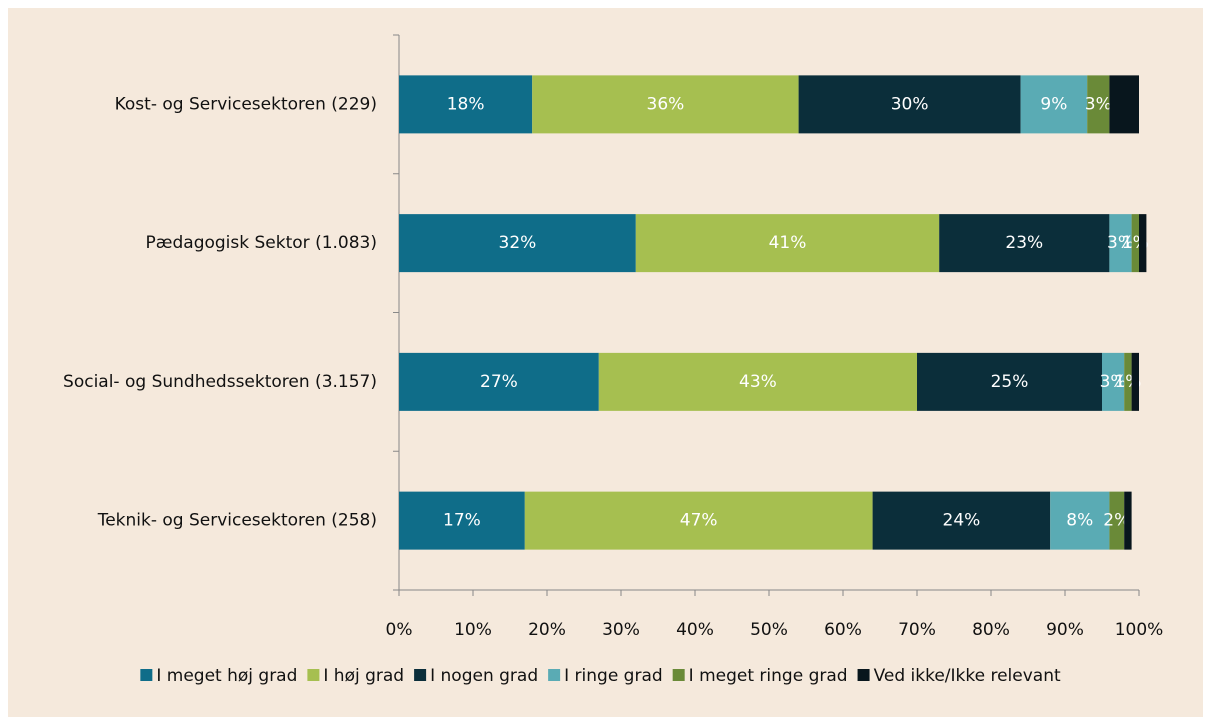  Describe the element at coordinates (991, 630) in the screenshot. I see `x-tick-label: 80%` at that location.